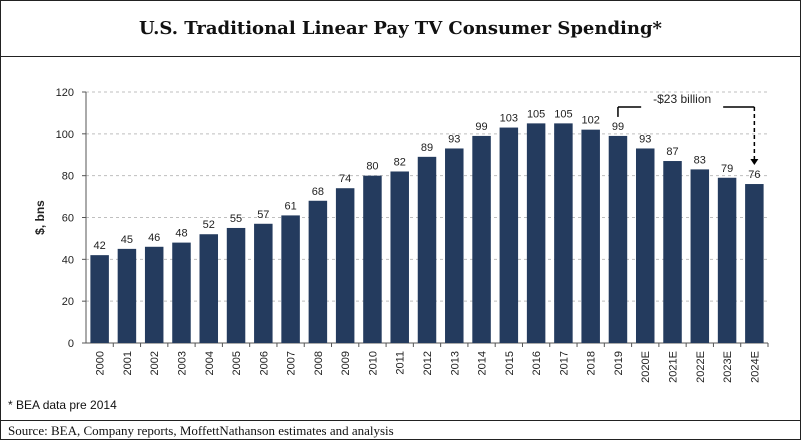 The width and height of the screenshot is (803, 442). I want to click on x-tick-label: 2022E, so click(701, 367).